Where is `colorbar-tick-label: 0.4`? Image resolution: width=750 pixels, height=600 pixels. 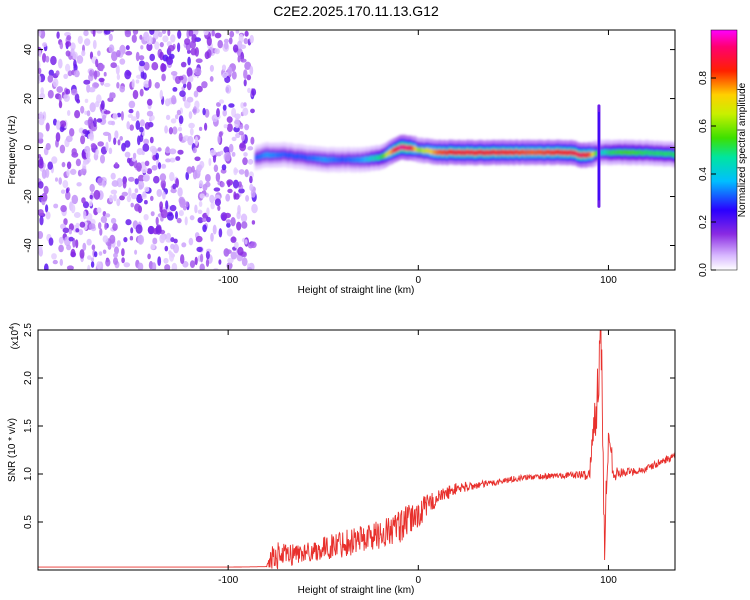
colorbar-tick-label: 0.4 is located at coordinates (703, 174).